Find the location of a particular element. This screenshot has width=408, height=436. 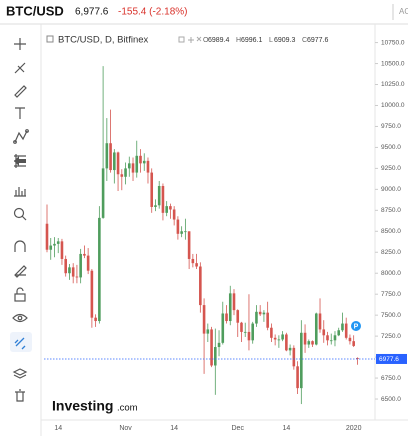

toolbar is located at coordinates (21, 220).